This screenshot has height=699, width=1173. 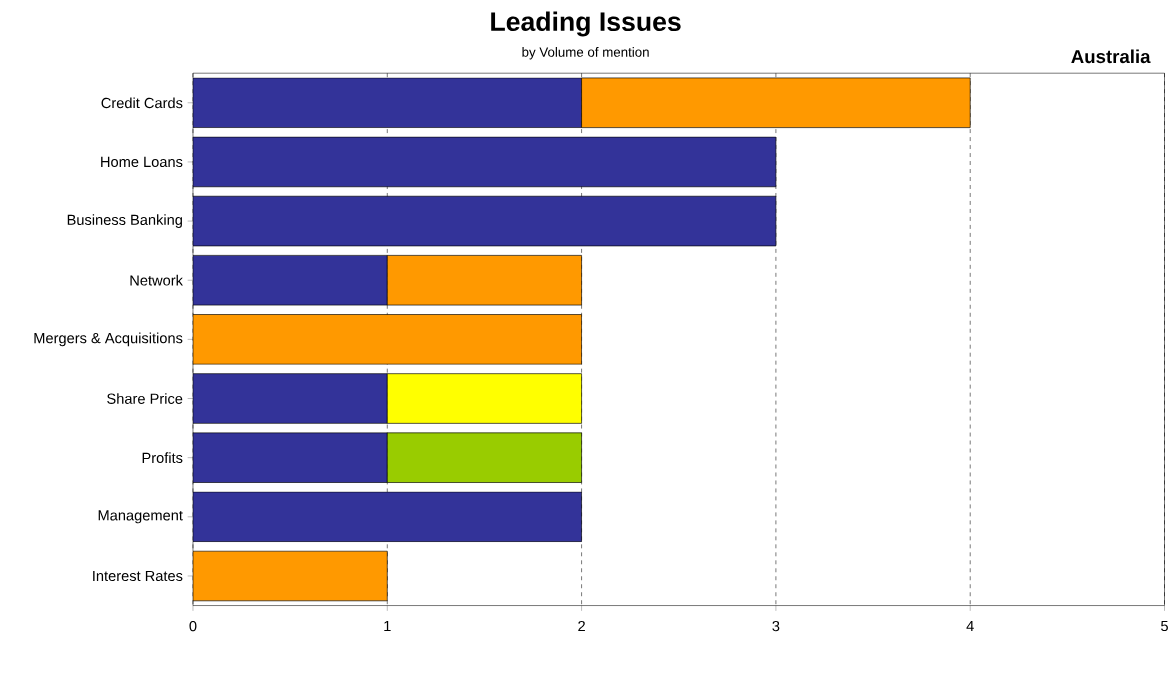 What do you see at coordinates (776, 626) in the screenshot?
I see `x-tick-label: 3` at bounding box center [776, 626].